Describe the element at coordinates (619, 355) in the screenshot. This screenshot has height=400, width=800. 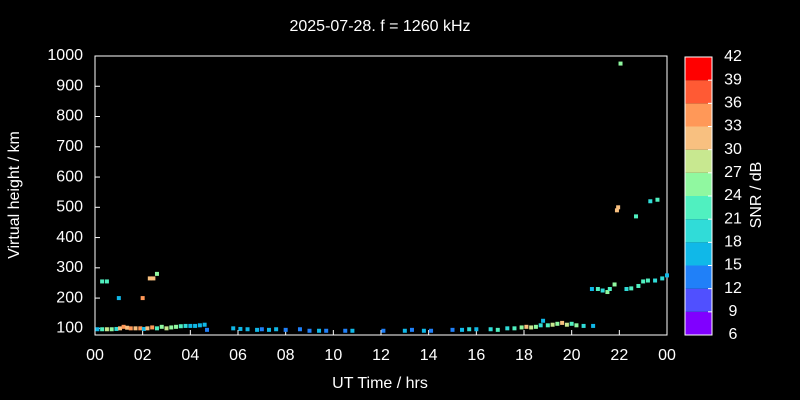
I see `x-tick-label: 22` at that location.